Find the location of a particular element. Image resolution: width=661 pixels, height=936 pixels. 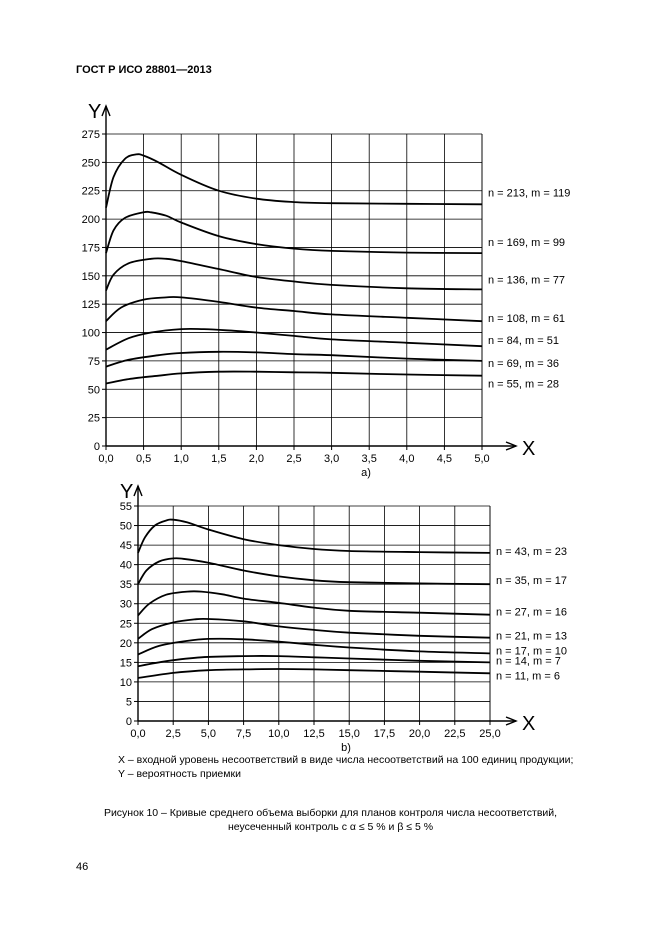

chart-b-x-tick-label: 15,0 is located at coordinates (348, 734).